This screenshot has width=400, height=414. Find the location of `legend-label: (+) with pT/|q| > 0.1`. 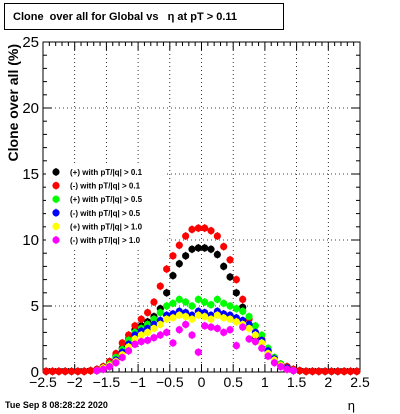

legend-label: (+) with pT/|q| > 0.1 is located at coordinates (106, 172).